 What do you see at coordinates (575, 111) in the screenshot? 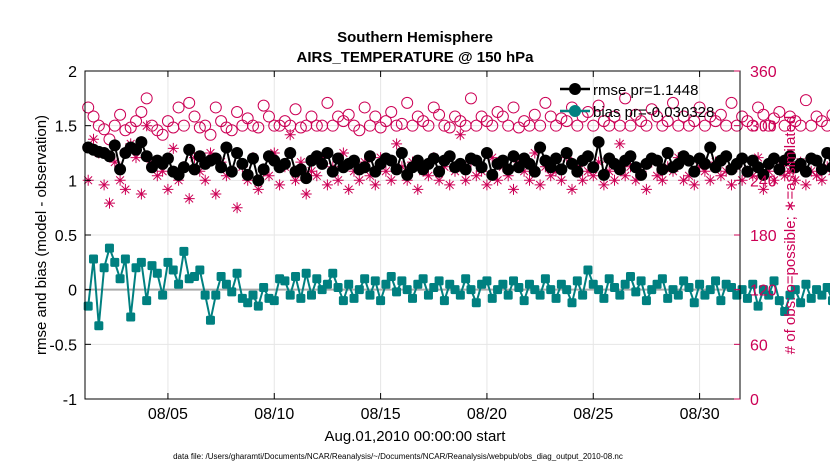
I see `legend-bias-marker` at bounding box center [575, 111].